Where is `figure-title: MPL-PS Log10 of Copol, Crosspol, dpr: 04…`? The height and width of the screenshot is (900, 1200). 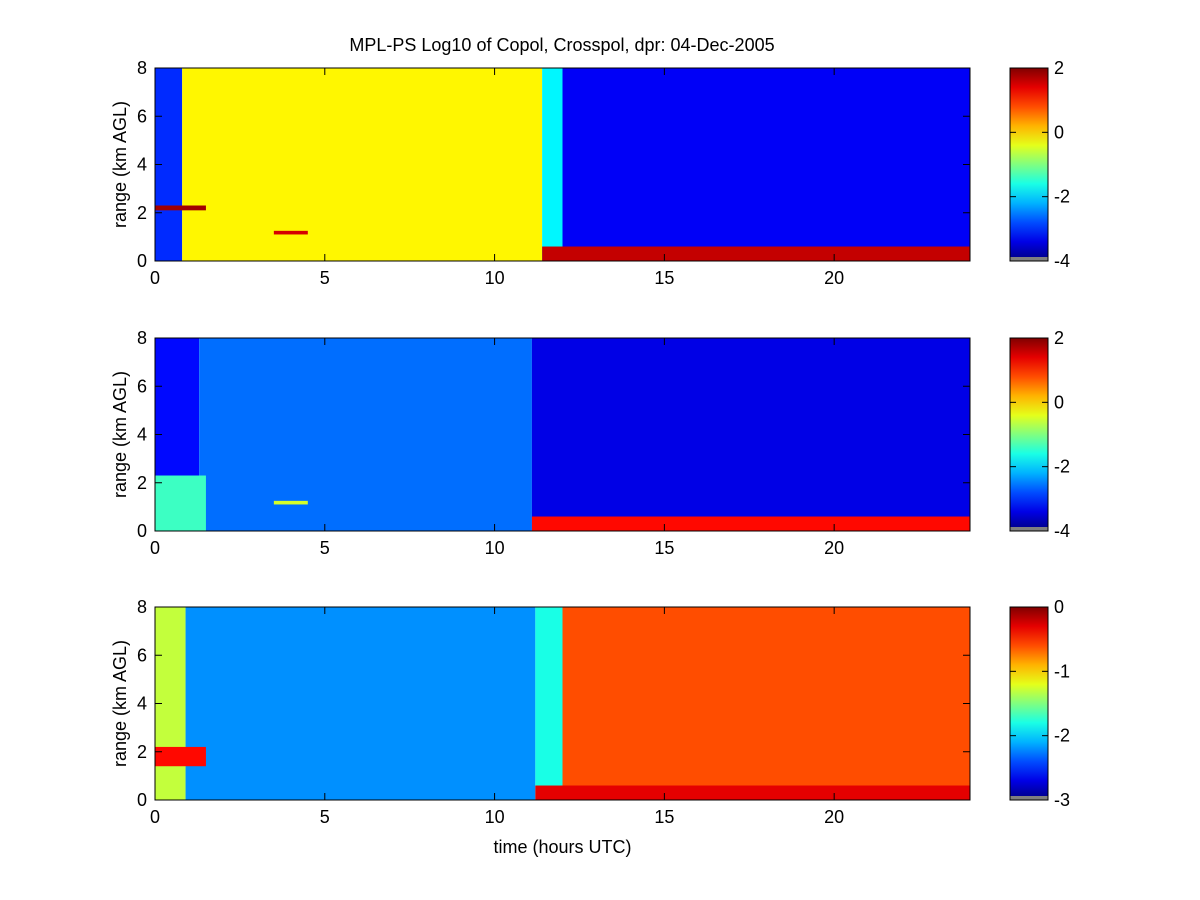
figure-title: MPL-PS Log10 of Copol, Crosspol, dpr: 04… is located at coordinates (561, 45).